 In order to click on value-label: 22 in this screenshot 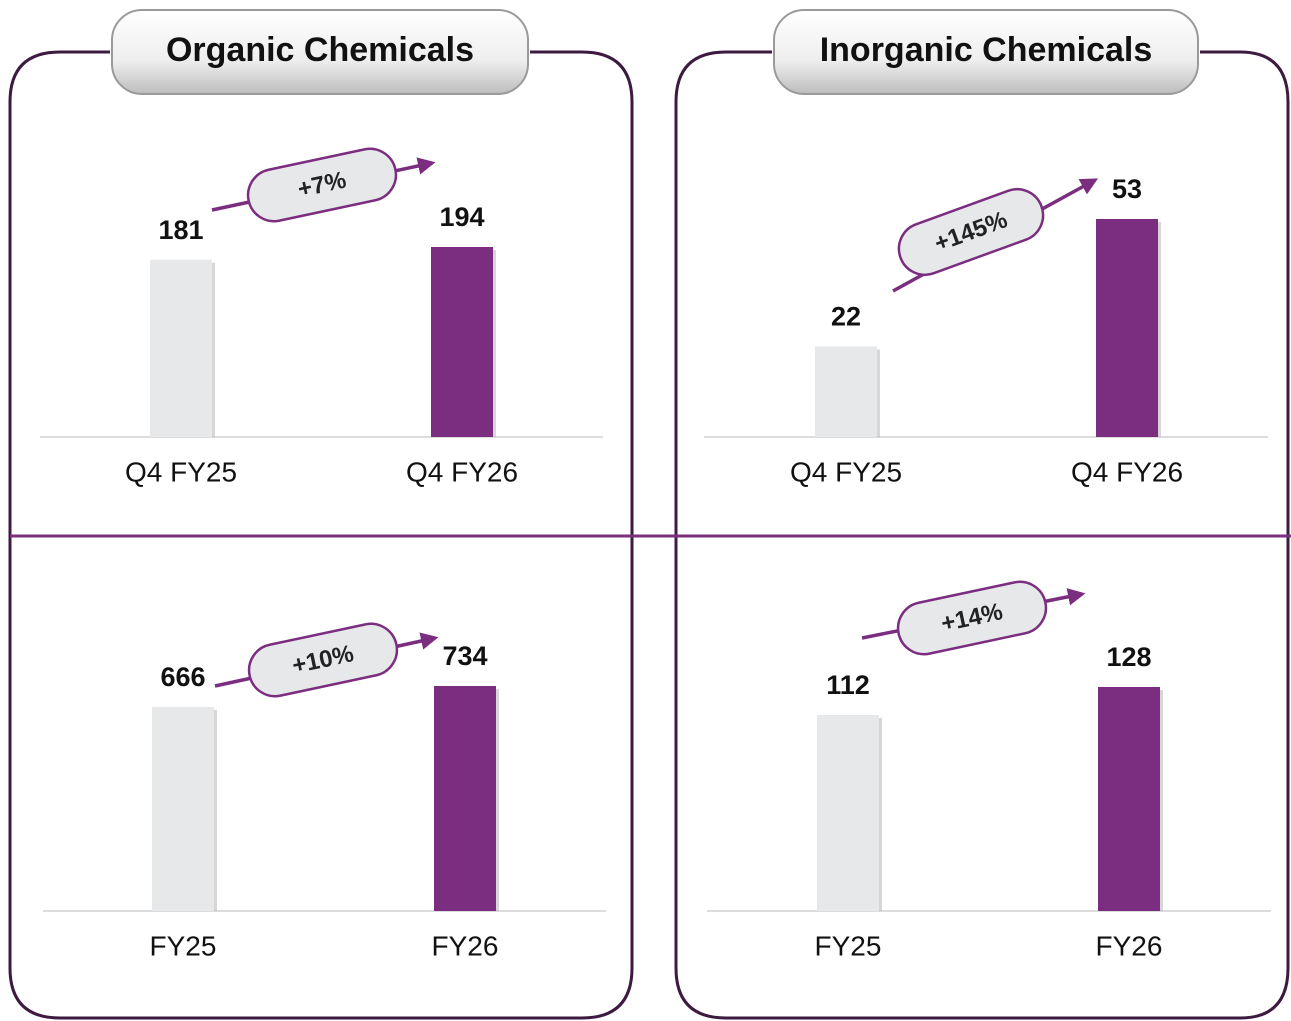, I will do `click(846, 317)`.